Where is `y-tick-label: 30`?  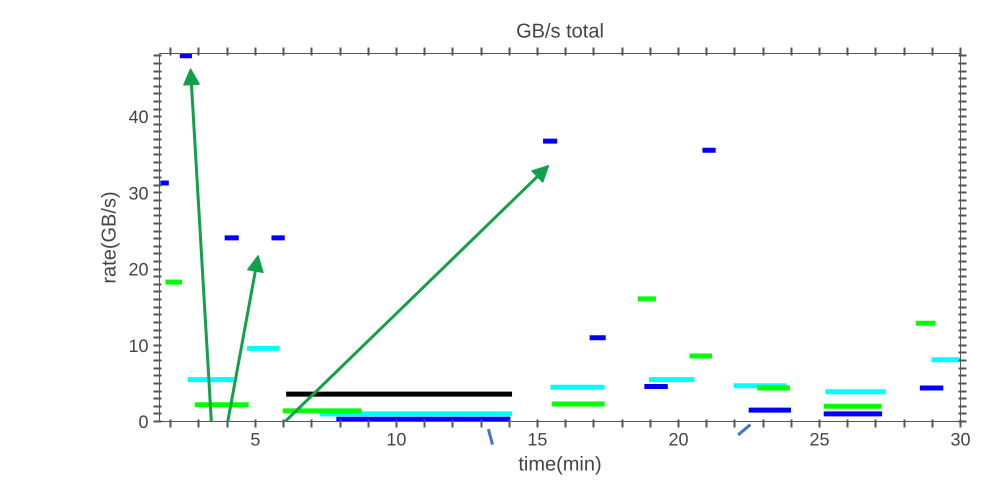 y-tick-label: 30 is located at coordinates (138, 193).